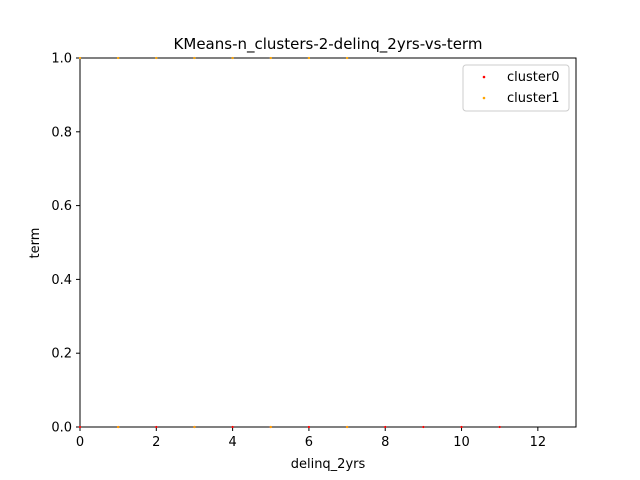 The image size is (640, 480). What do you see at coordinates (533, 77) in the screenshot?
I see `legend-label-cluster0: cluster0` at bounding box center [533, 77].